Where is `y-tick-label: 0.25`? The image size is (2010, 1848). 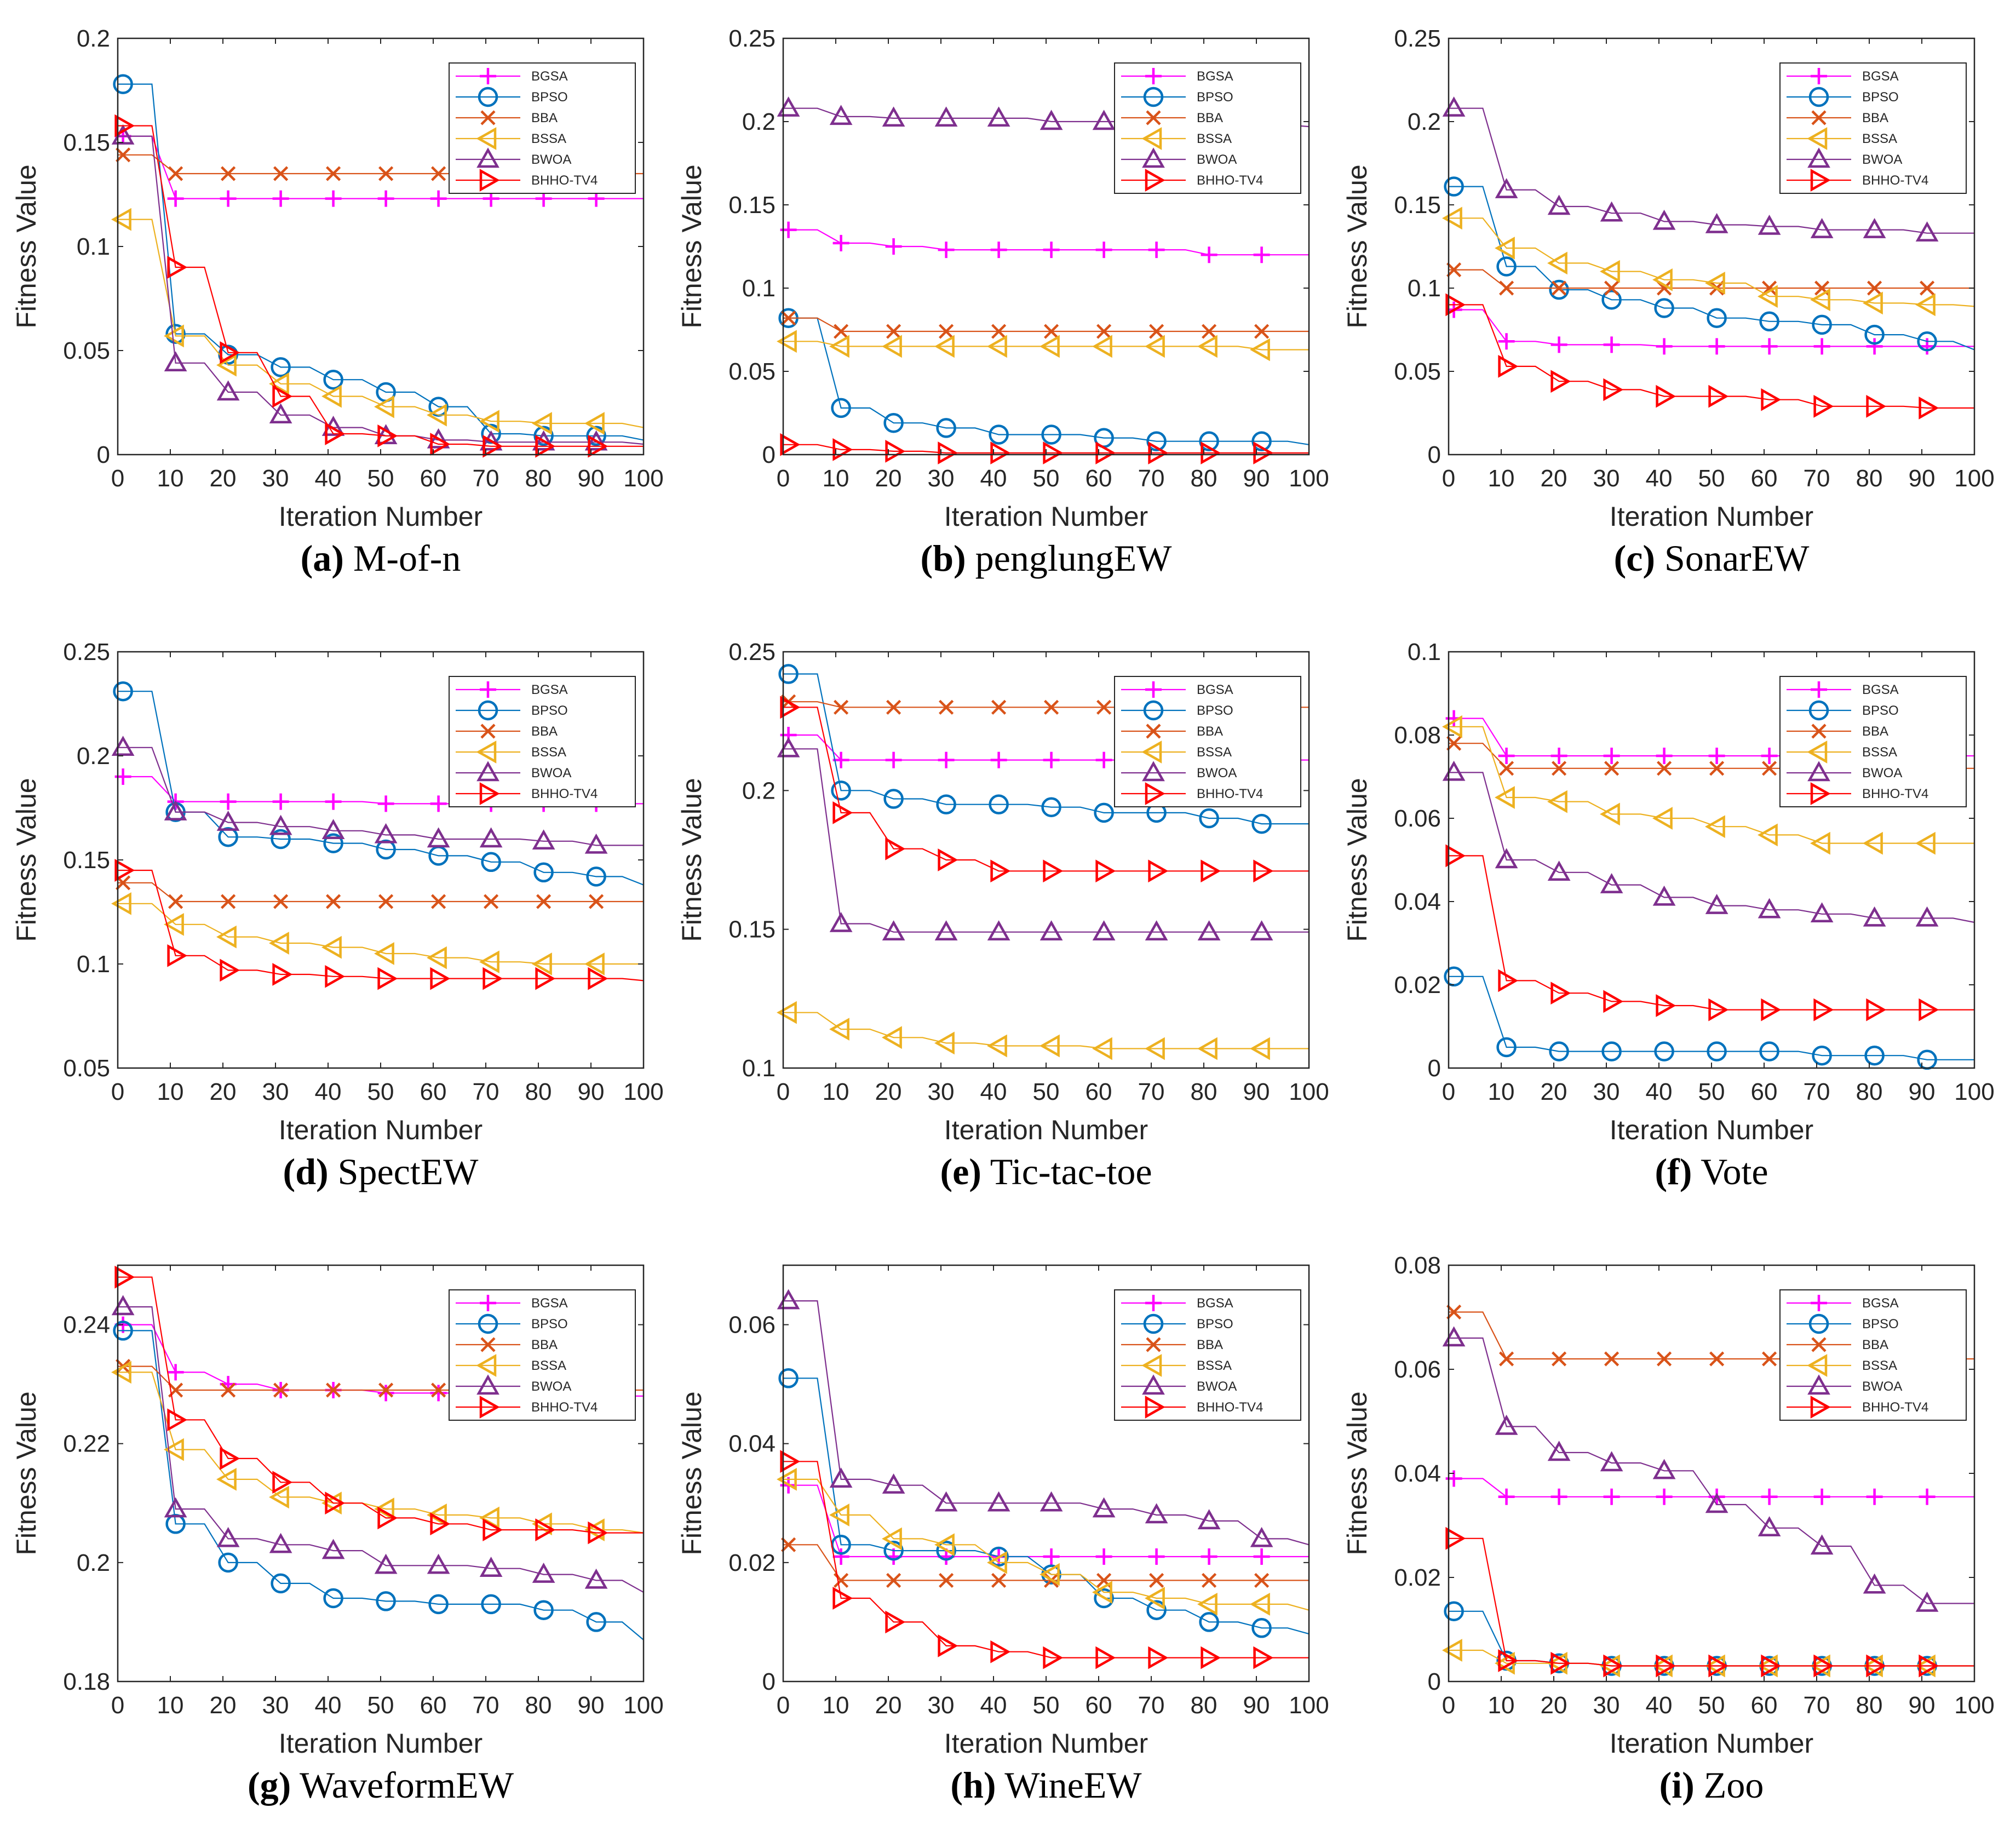 y-tick-label: 0.25 is located at coordinates (752, 652).